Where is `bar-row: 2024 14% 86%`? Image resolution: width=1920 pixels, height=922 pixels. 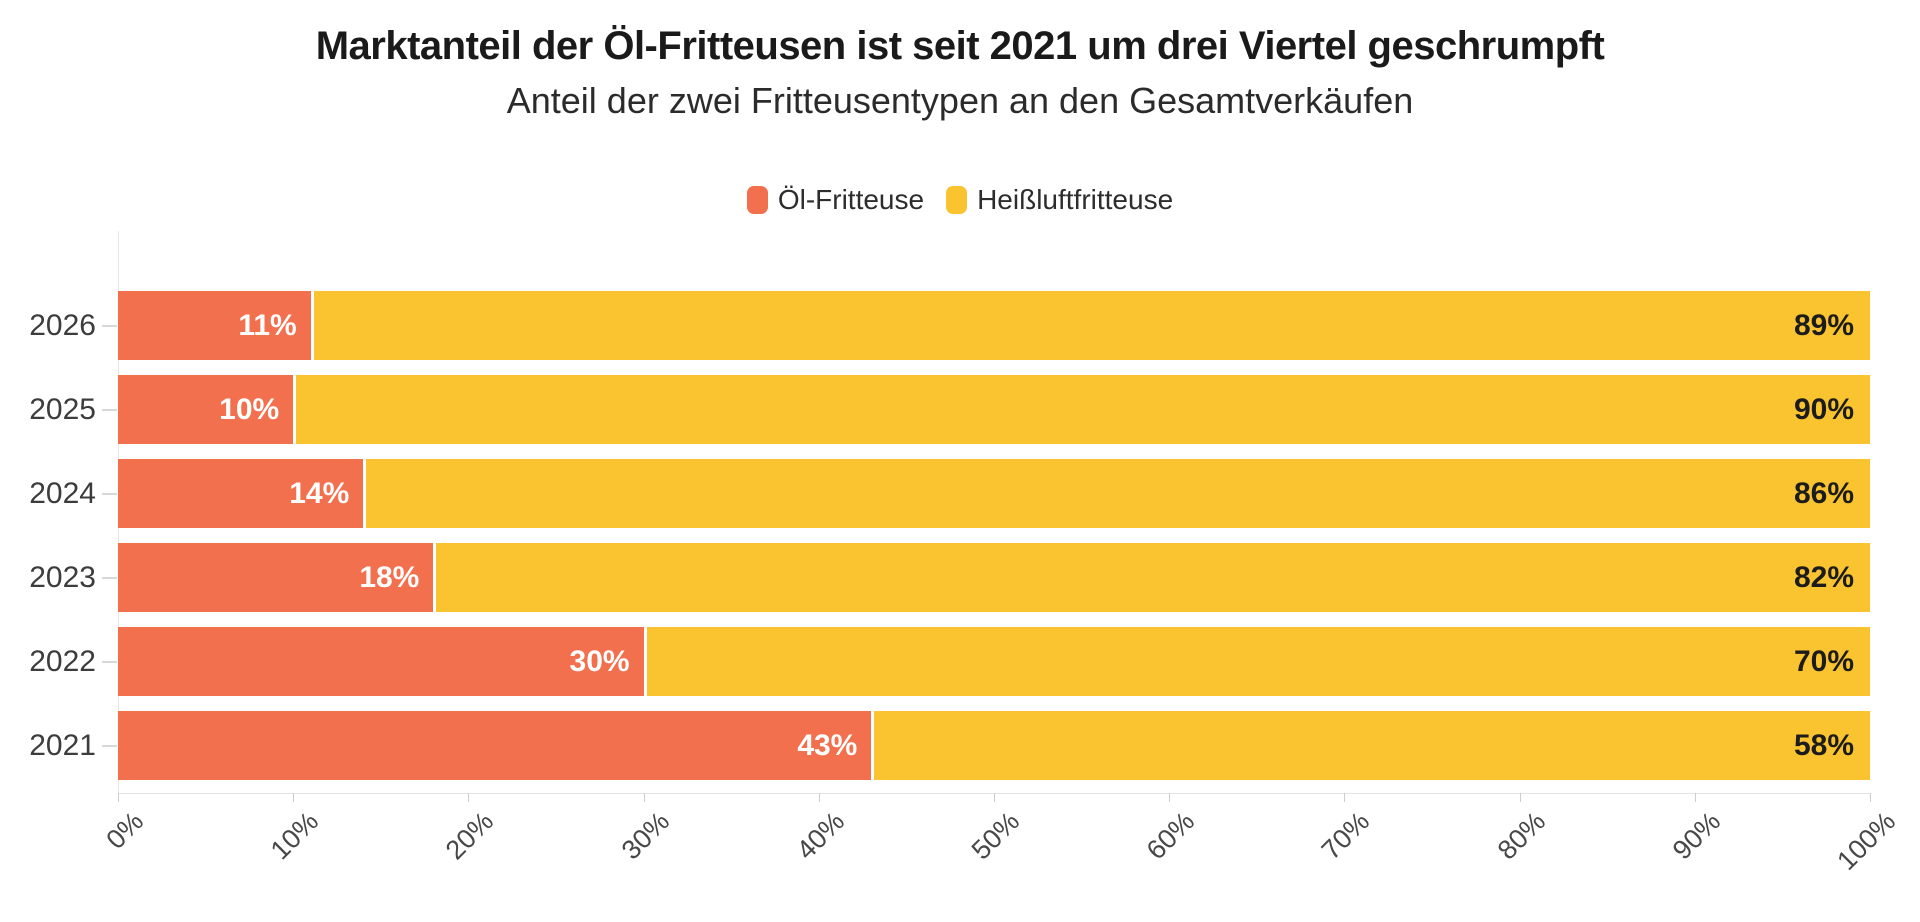
bar-row: 2024 14% 86% is located at coordinates (960, 493).